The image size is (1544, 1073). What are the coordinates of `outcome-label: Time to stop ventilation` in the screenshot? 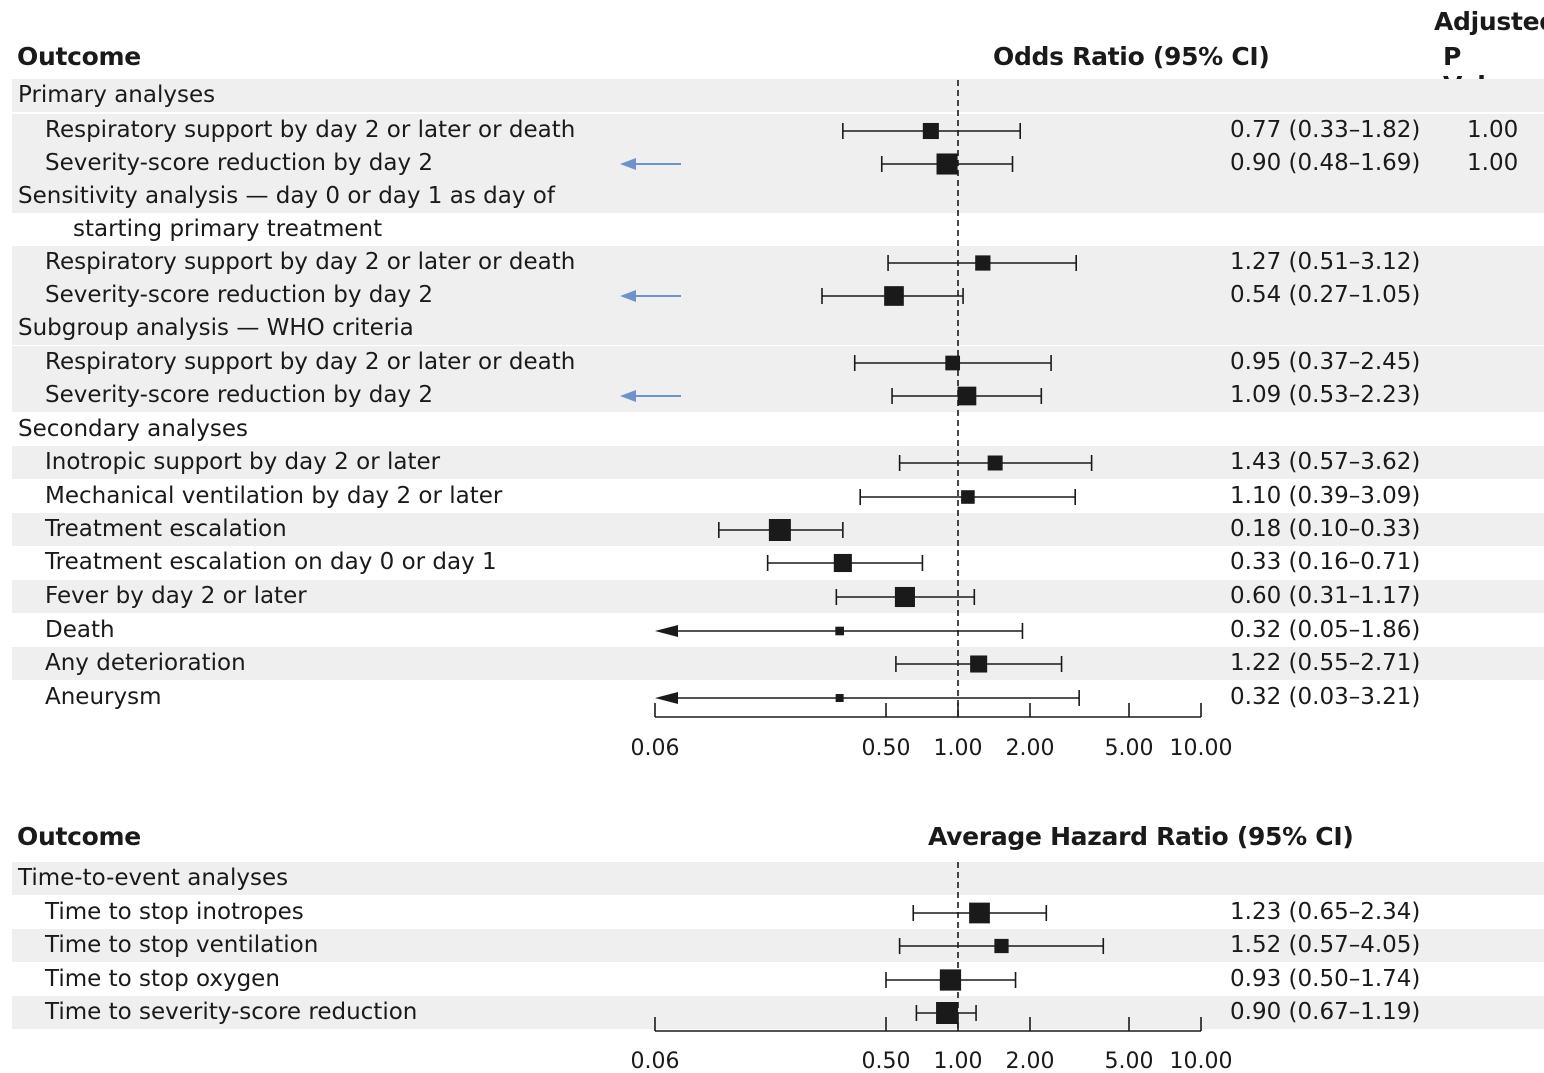 It's located at (182, 945).